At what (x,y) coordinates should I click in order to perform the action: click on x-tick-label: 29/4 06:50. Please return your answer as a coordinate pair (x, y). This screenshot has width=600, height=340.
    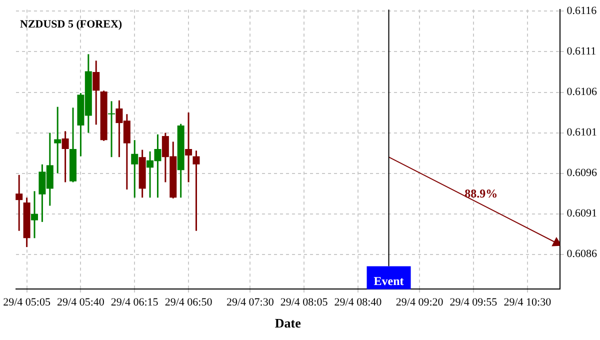
    Looking at the image, I should click on (188, 302).